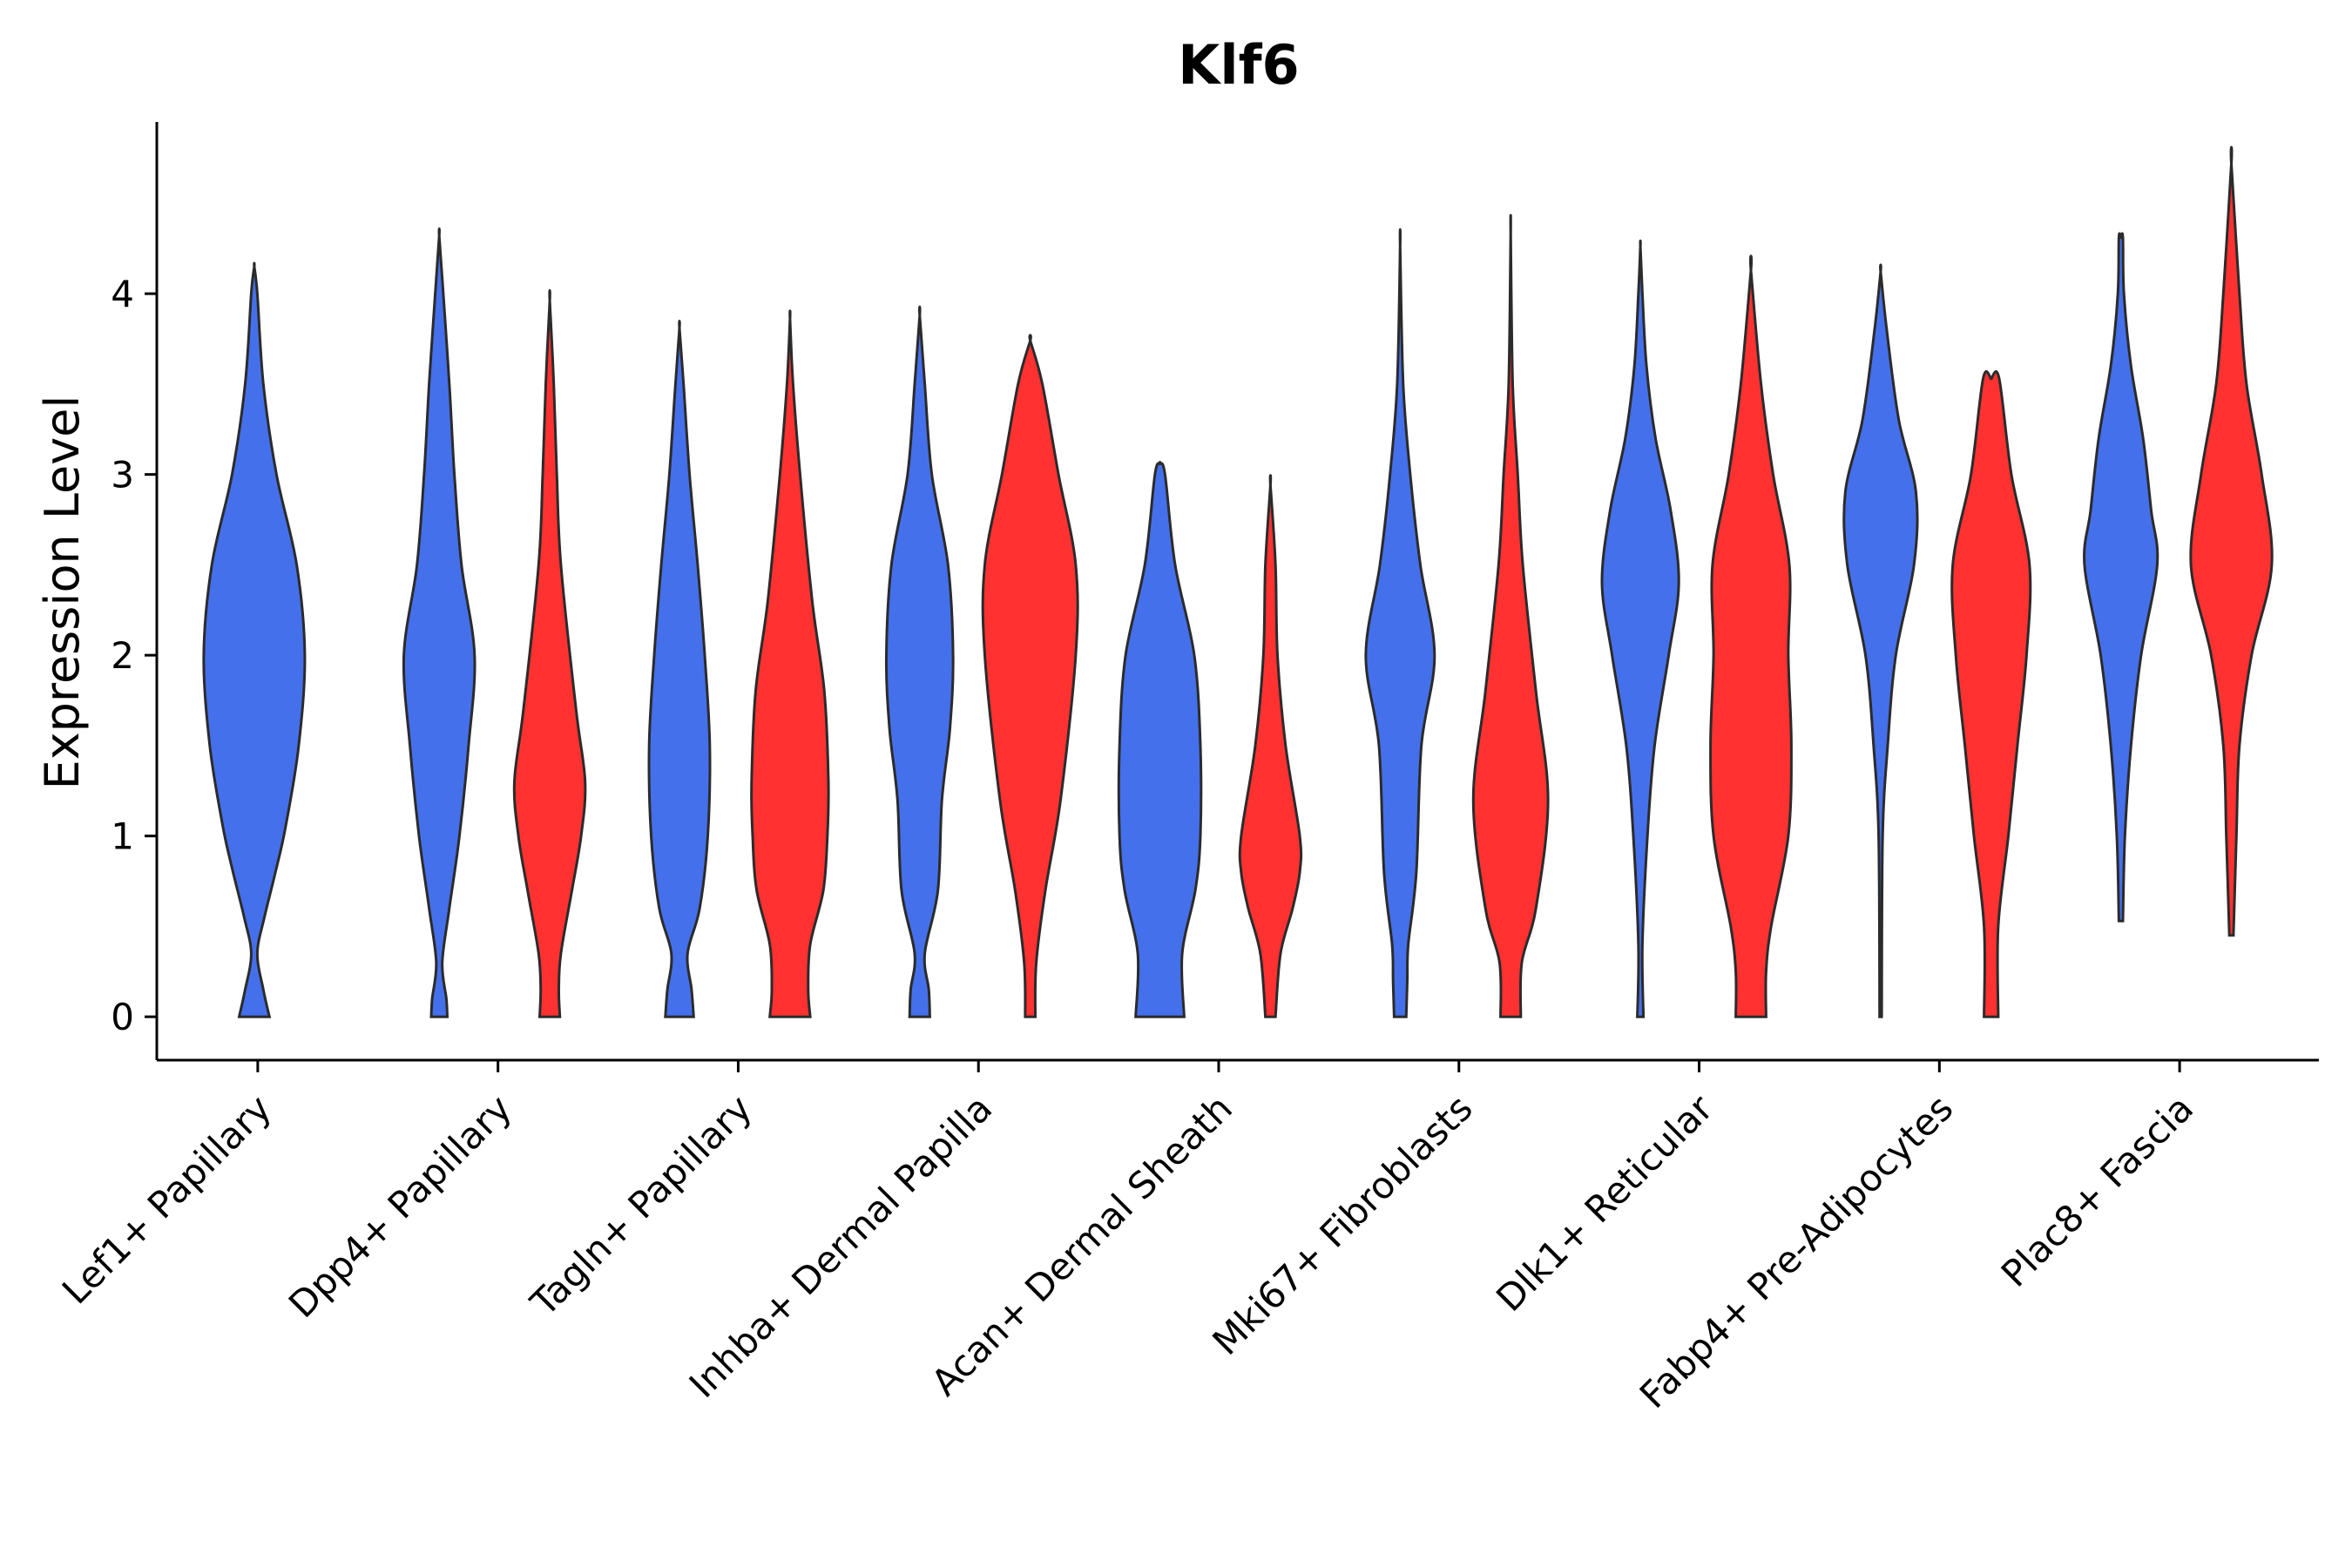 The height and width of the screenshot is (1568, 2352). Describe the element at coordinates (1510, 615) in the screenshot. I see `violin-5-red` at that location.